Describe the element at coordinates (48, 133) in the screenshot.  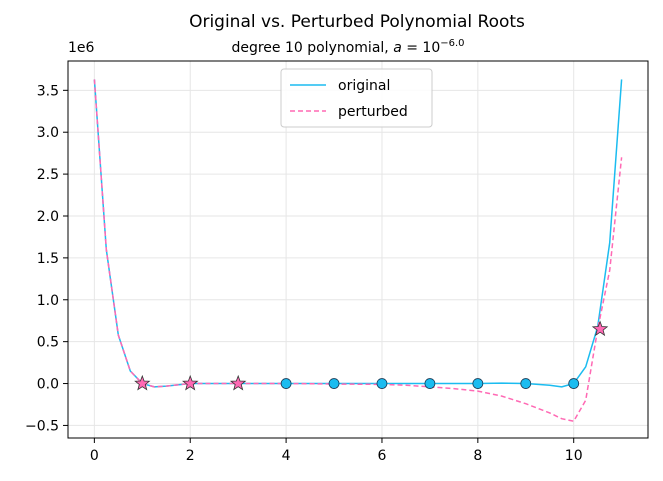
I see `y-tick-label: 3.0` at that location.